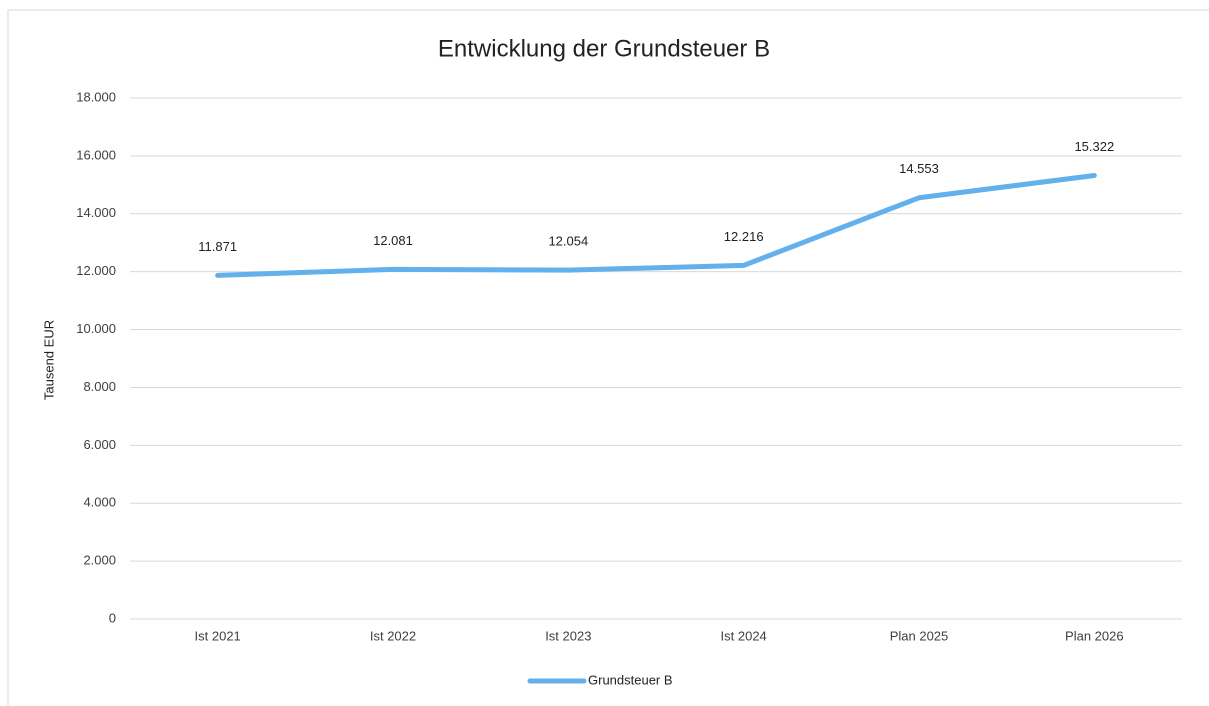 The width and height of the screenshot is (1209, 706). What do you see at coordinates (656, 225) in the screenshot?
I see `data-line` at bounding box center [656, 225].